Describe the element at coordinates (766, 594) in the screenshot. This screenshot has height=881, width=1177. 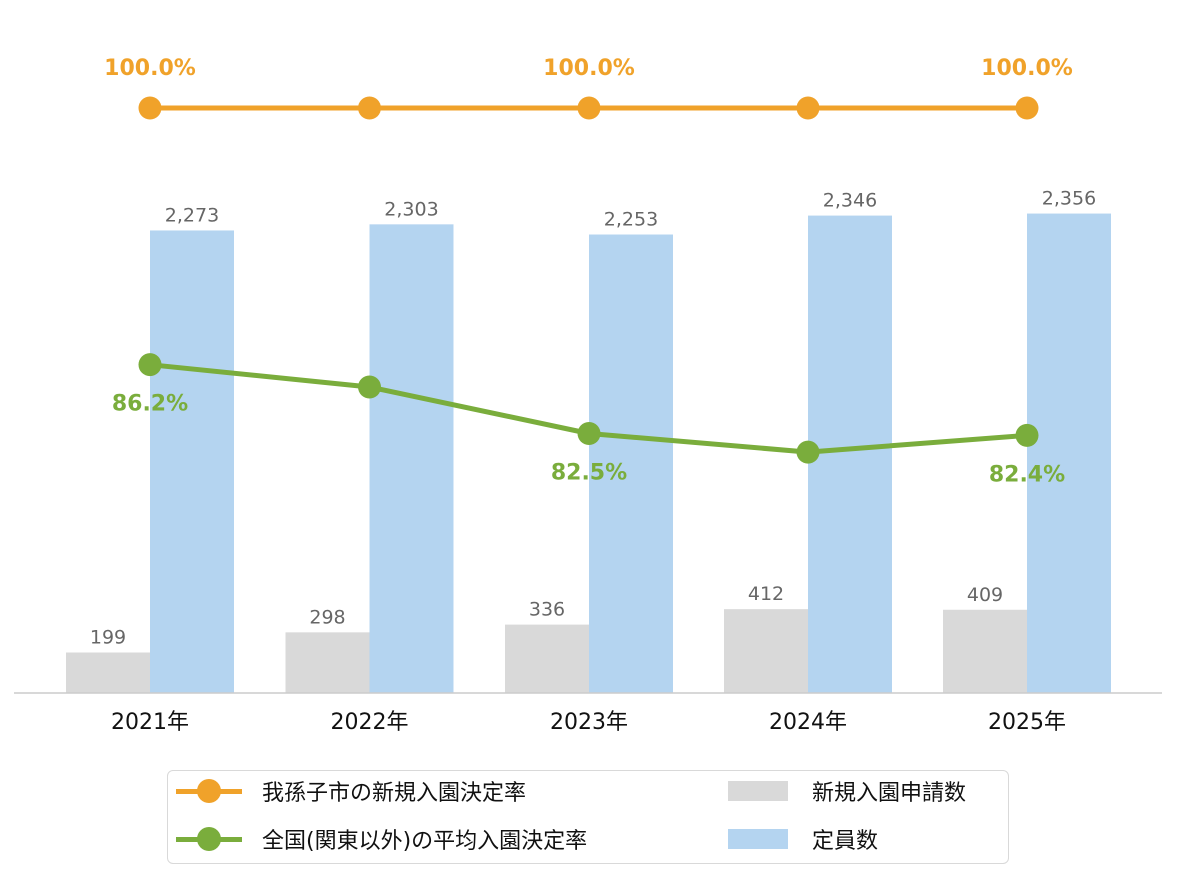
I see `bar-label-applications: 412` at that location.